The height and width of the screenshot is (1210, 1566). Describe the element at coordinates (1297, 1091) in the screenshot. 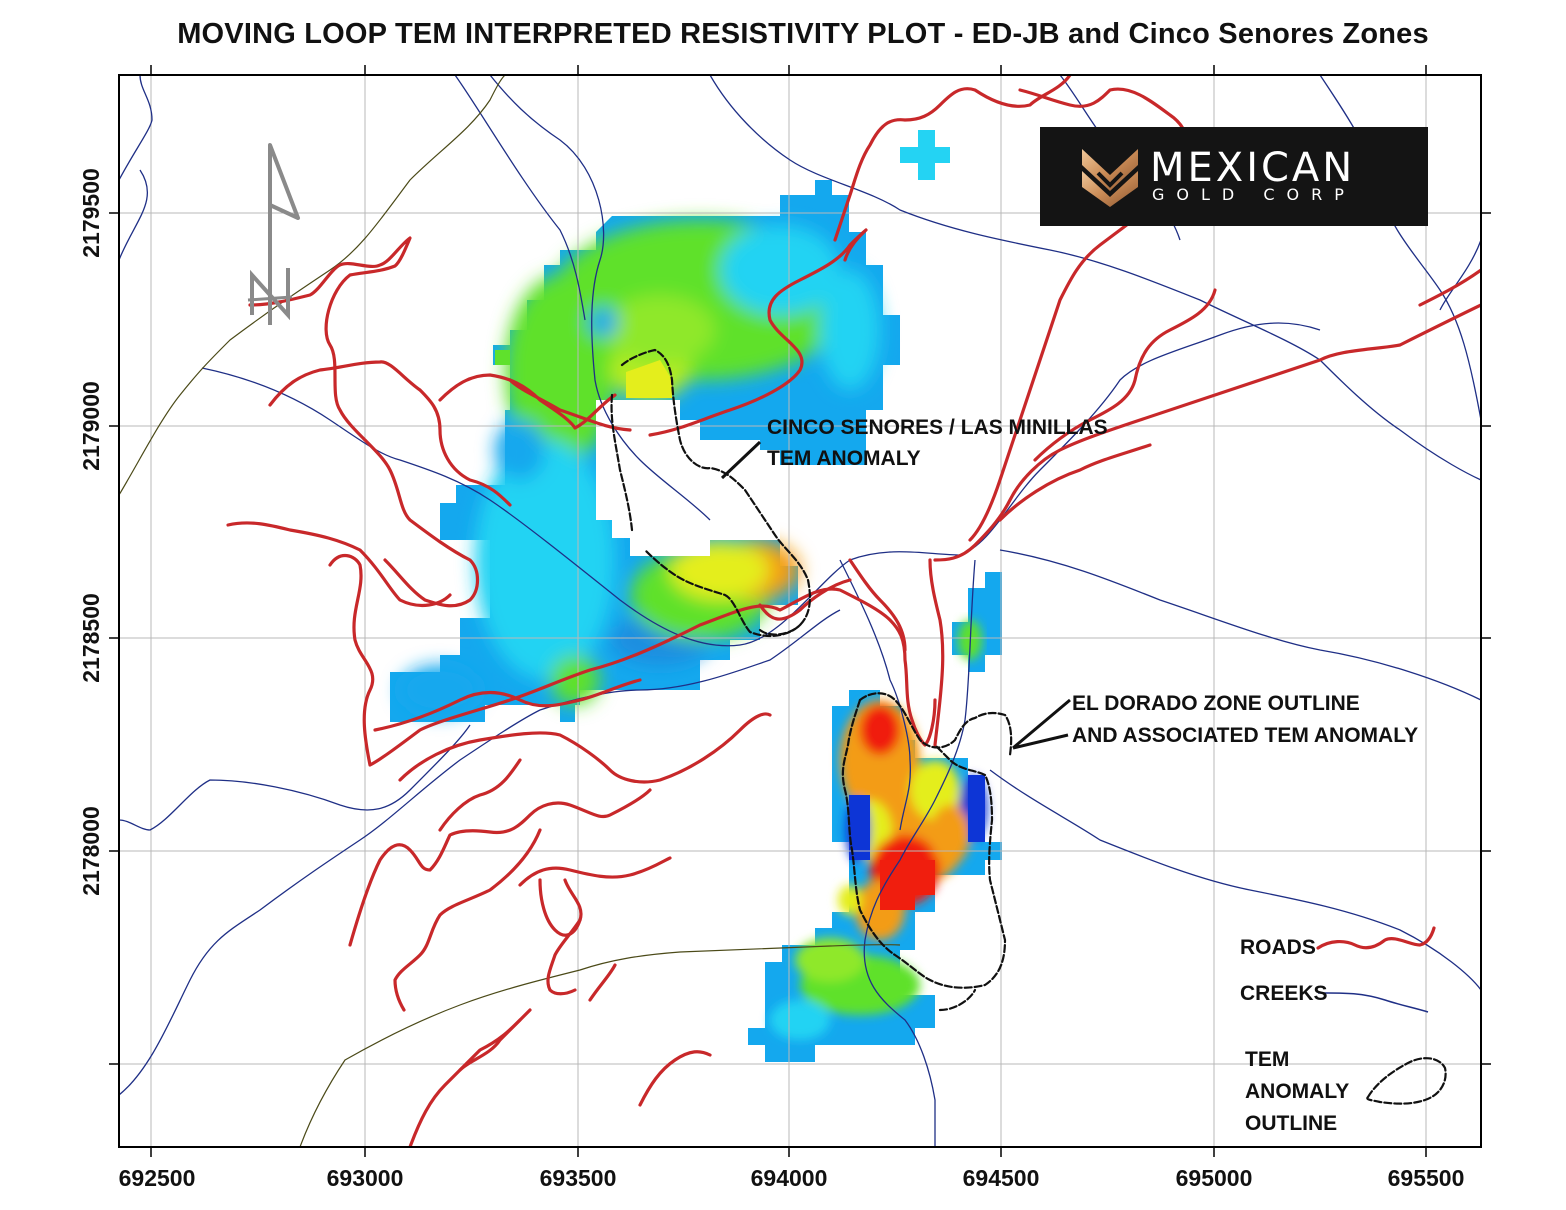

I see `legend-tem-label-2: ANOMALY` at that location.